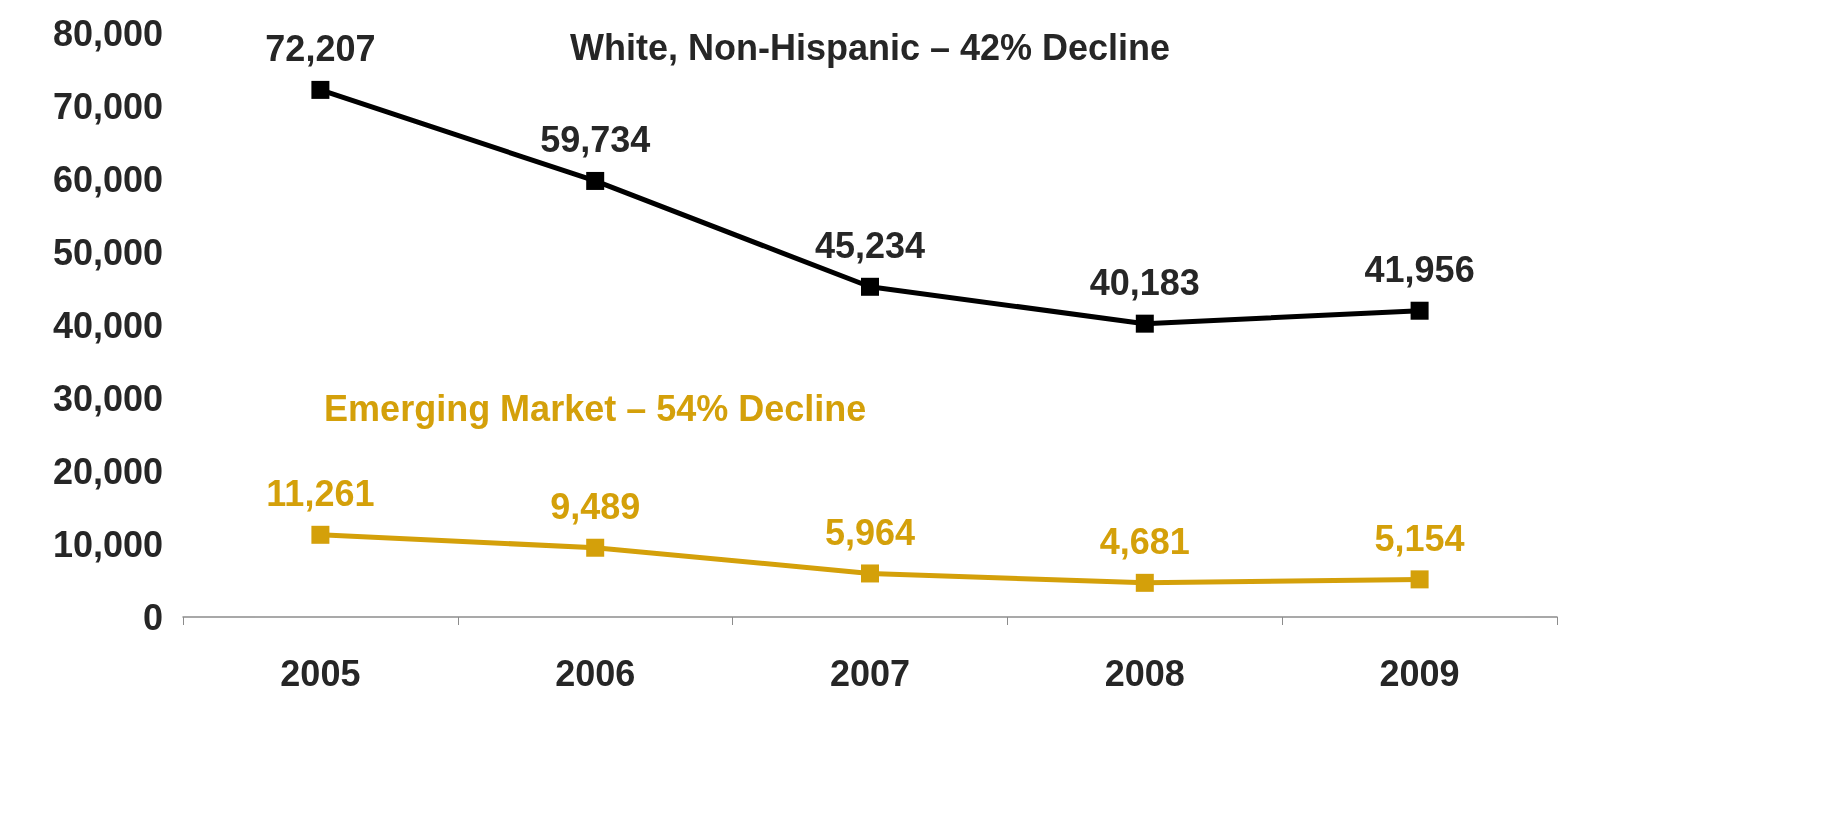 This screenshot has height=819, width=1847. Describe the element at coordinates (870, 673) in the screenshot. I see `x-tick-label: 2007` at that location.